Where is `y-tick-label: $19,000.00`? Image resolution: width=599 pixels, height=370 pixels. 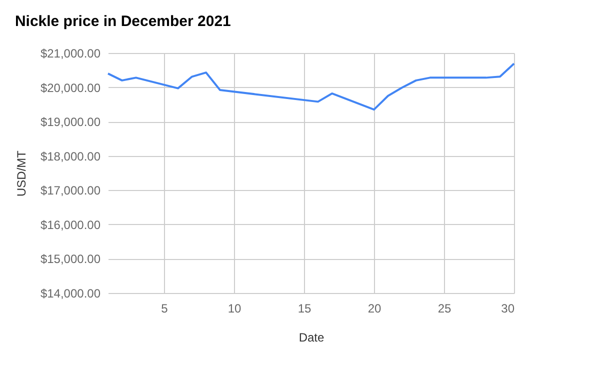
y-tick-label: $19,000.00 is located at coordinates (70, 122).